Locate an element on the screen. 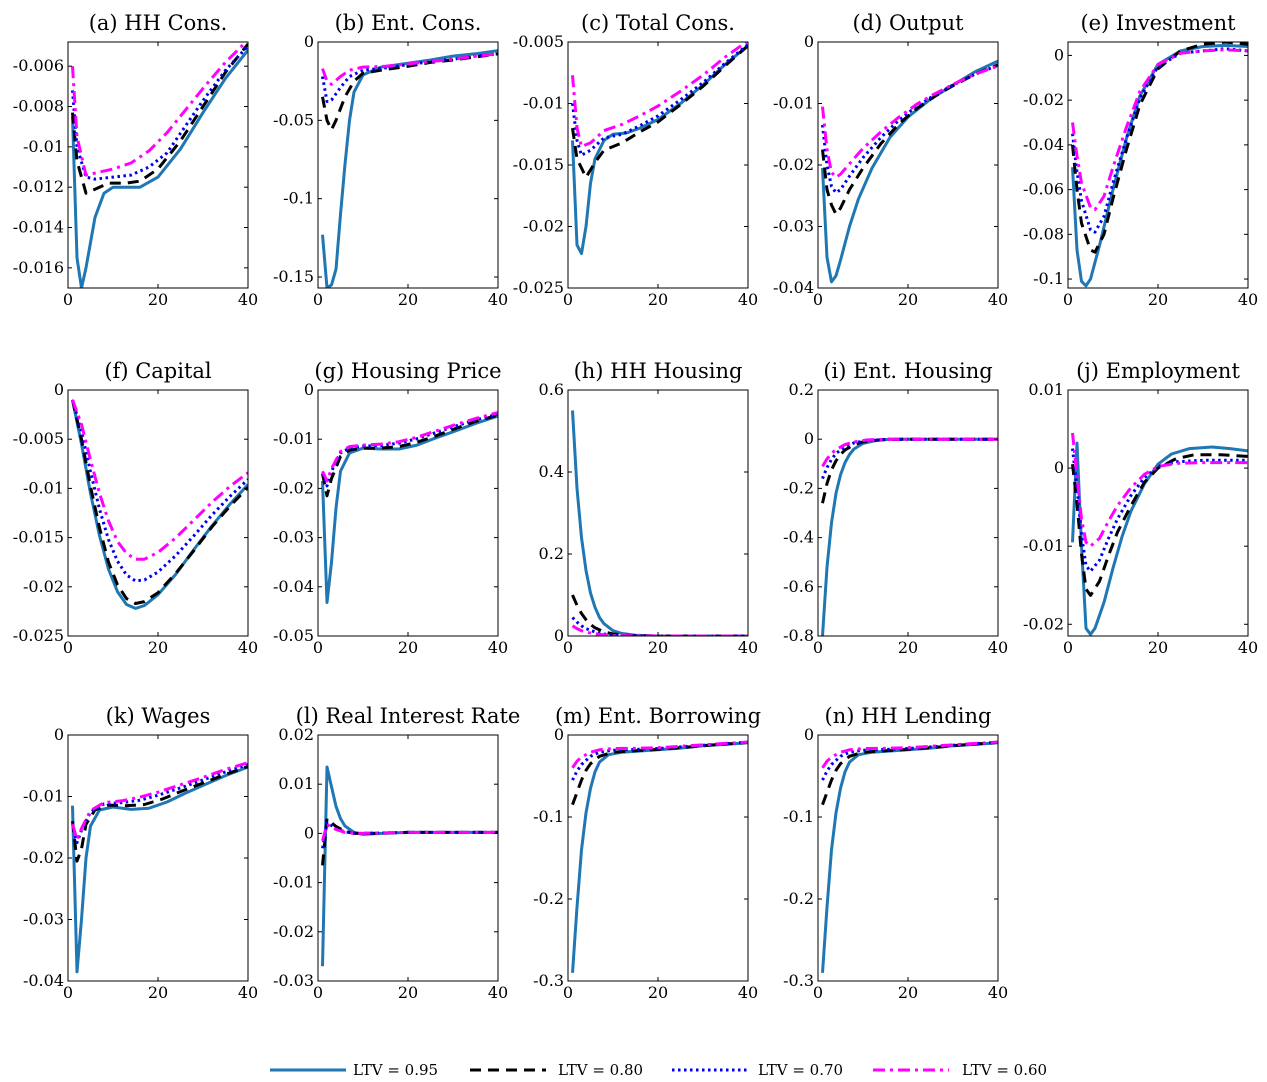  panel-title: (i) Ent. Housing is located at coordinates (907, 371).